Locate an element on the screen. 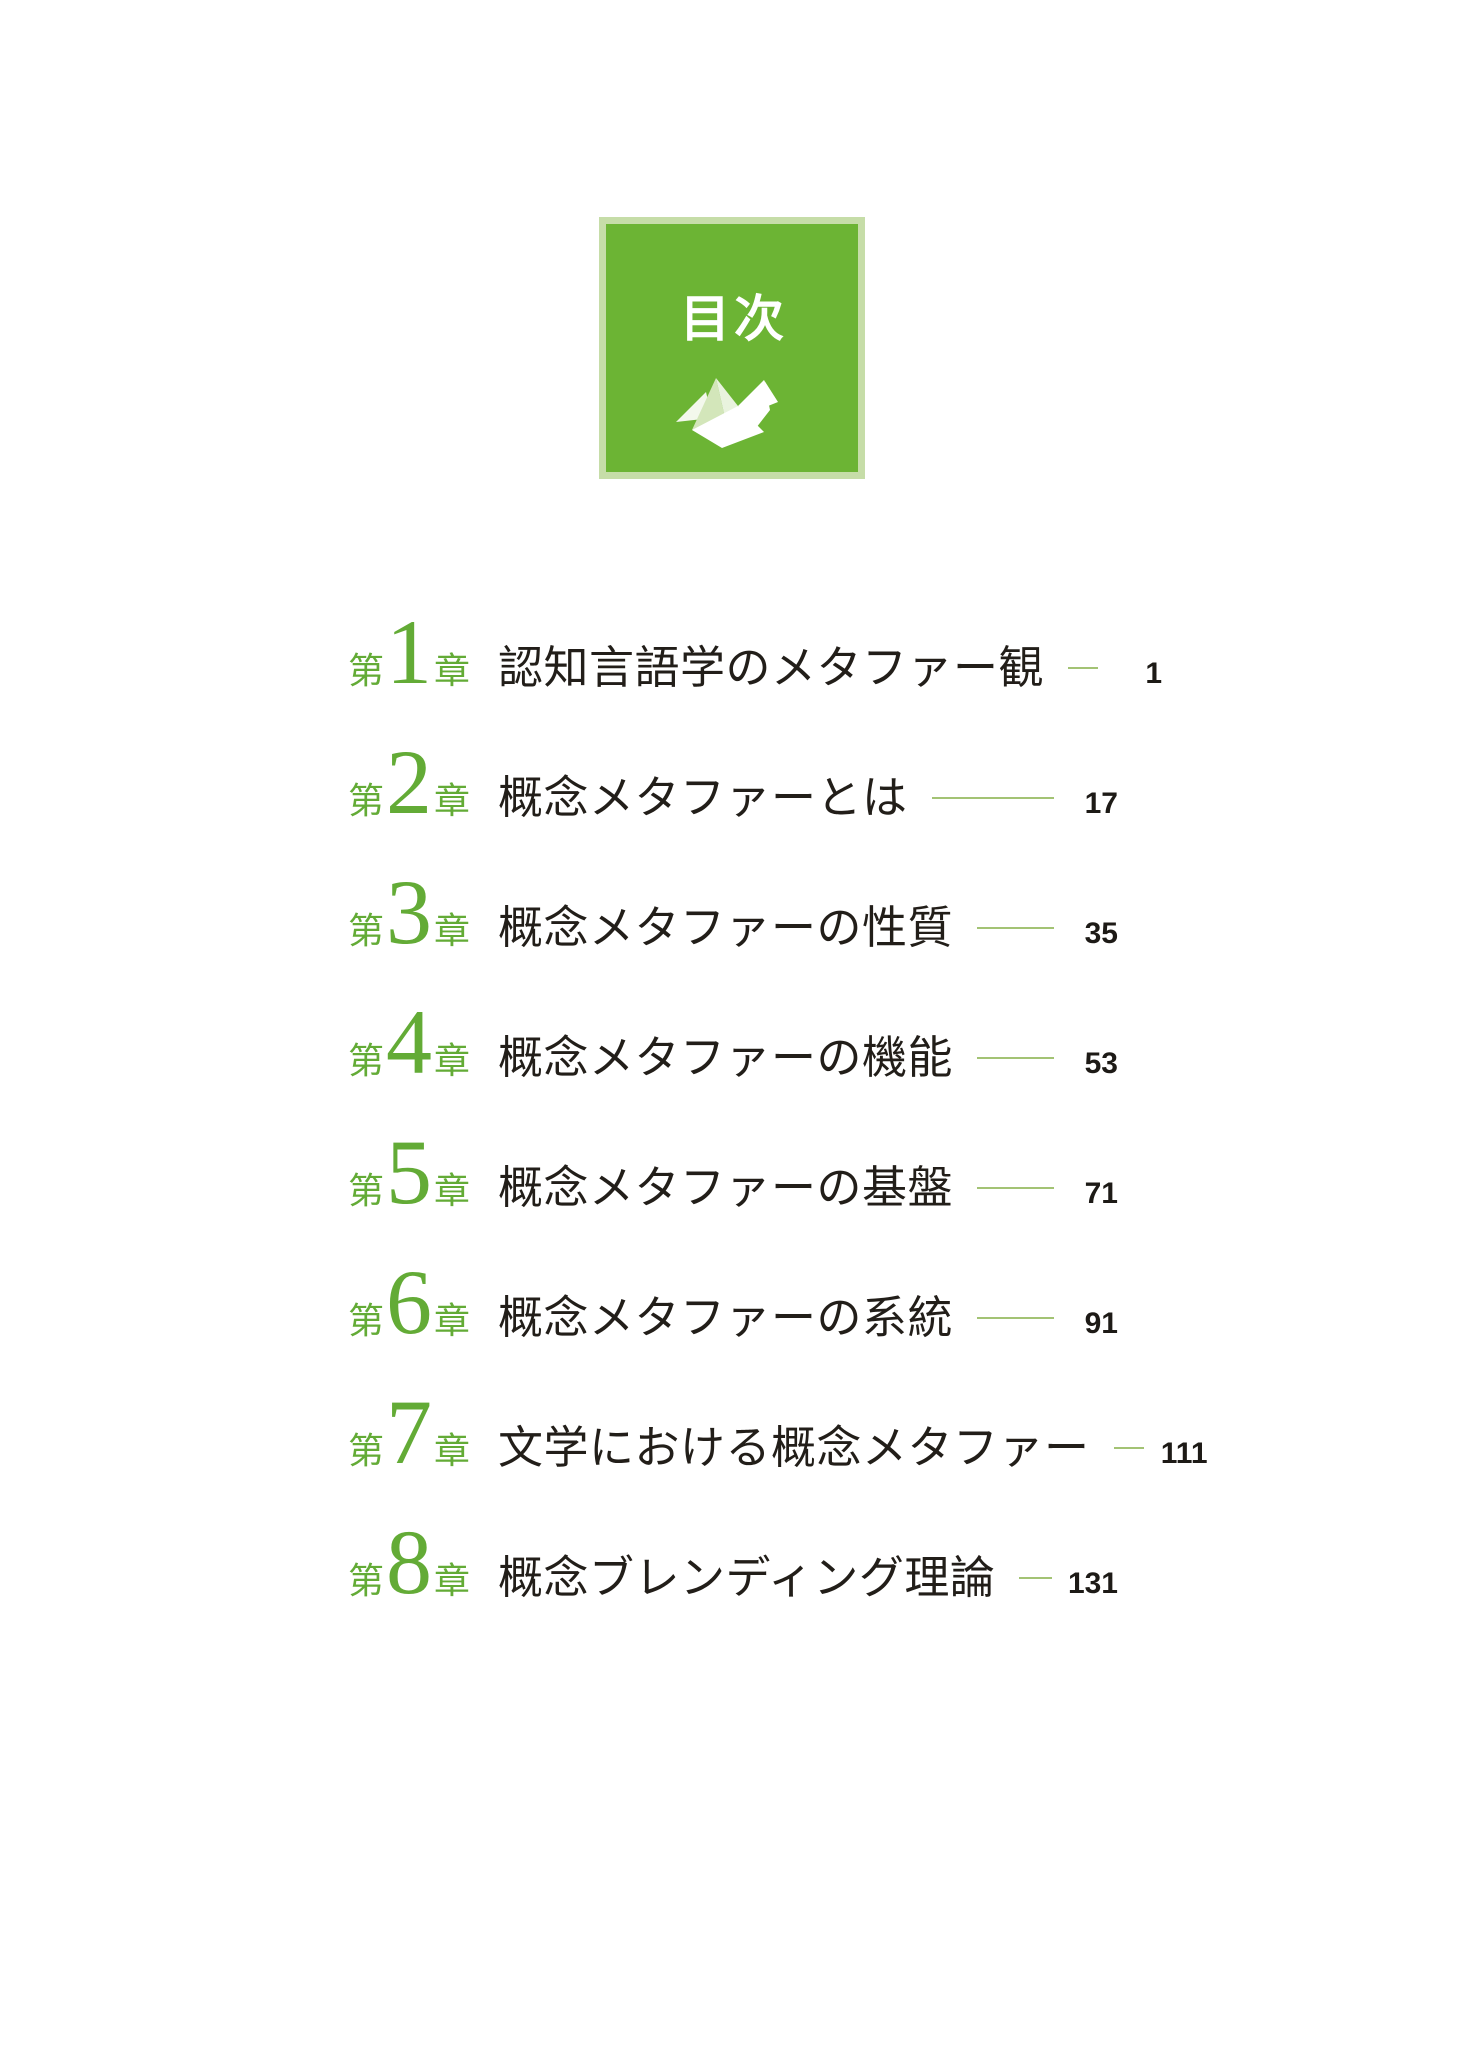 Image resolution: width=1466 pixels, height=2052 pixels. chapter-label: 第 3 章 is located at coordinates (423, 912).